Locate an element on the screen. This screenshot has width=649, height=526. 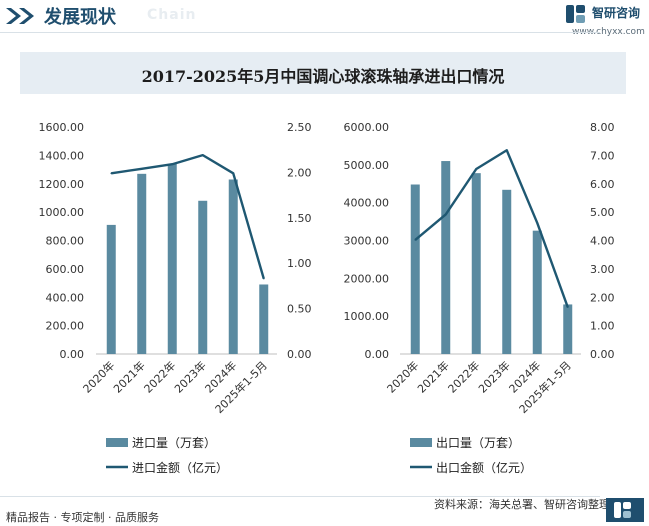
section-ghost-text: Chain is located at coordinates (172, 15).